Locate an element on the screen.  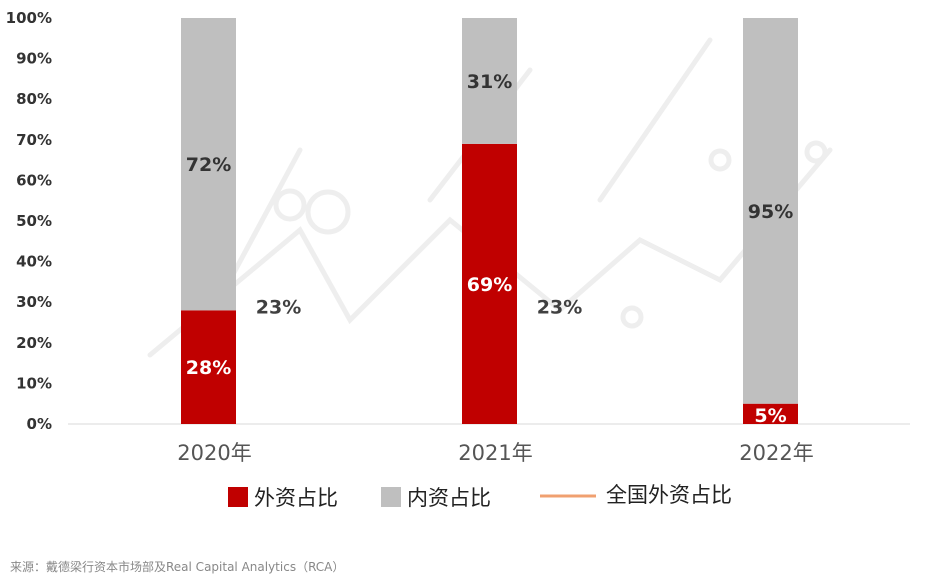
bar-data-label: 31% is located at coordinates (489, 82).